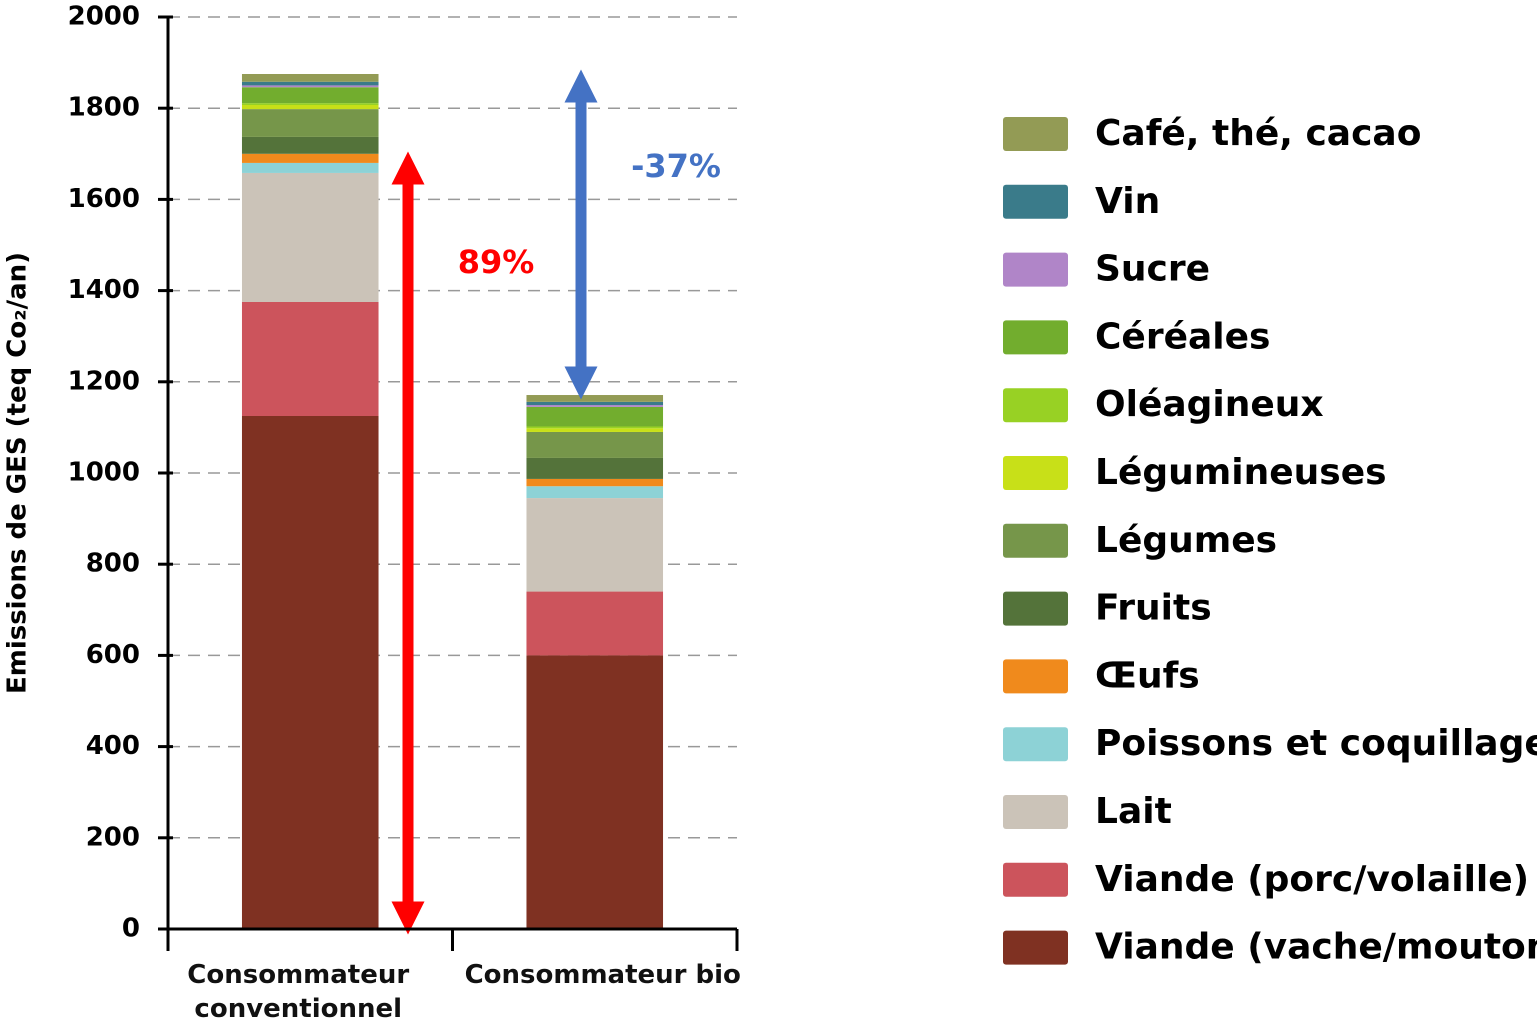 This screenshot has height=1023, width=1537. Describe the element at coordinates (1316, 743) in the screenshot. I see `legend-label: Poissons et coquillages` at that location.